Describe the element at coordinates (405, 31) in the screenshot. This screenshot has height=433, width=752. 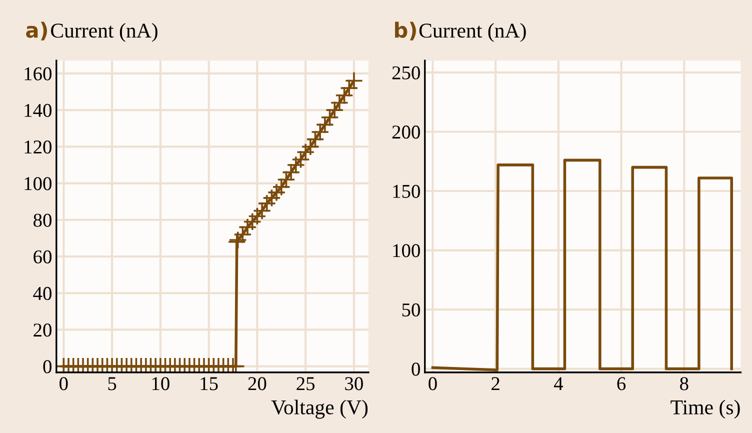
I see `chart-title: b)` at that location.